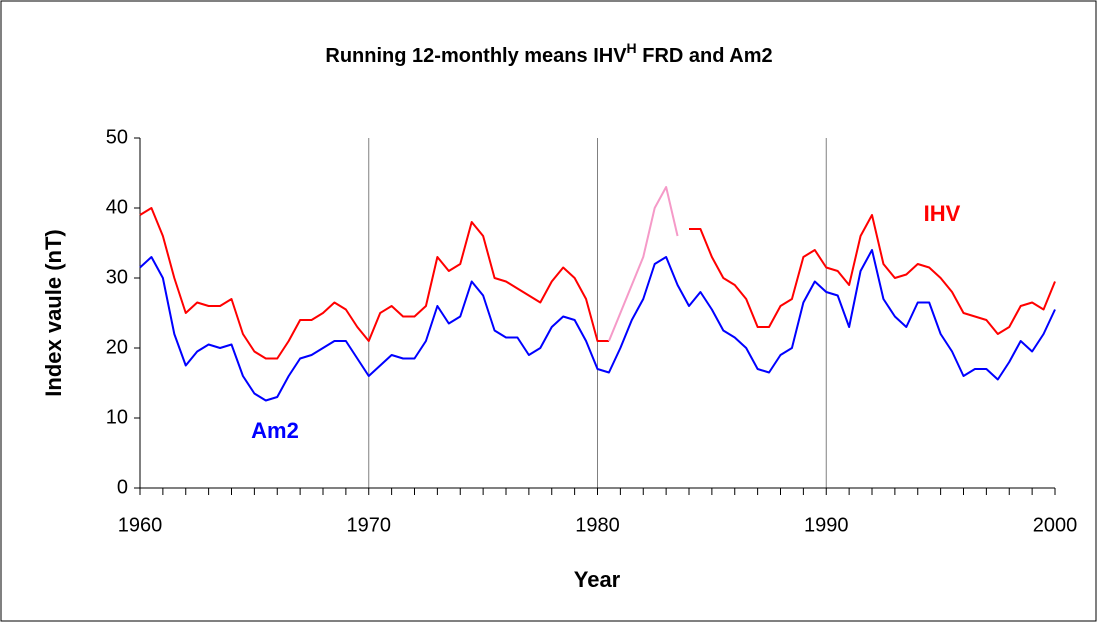  Describe the element at coordinates (942, 213) in the screenshot. I see `series-label: IHV` at that location.